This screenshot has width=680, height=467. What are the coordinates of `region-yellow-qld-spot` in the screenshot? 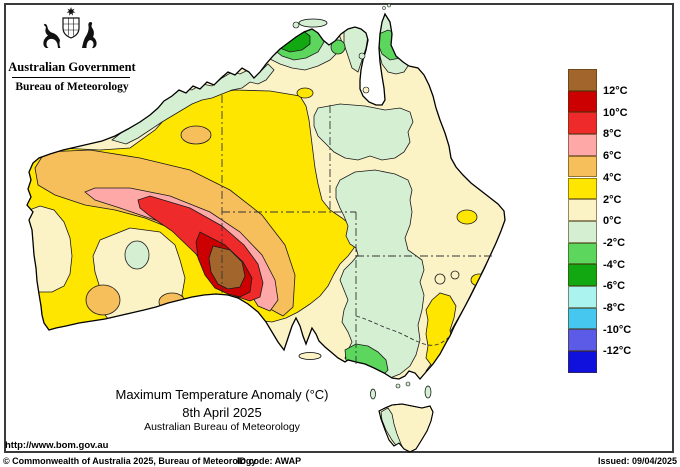 It's located at (467, 217).